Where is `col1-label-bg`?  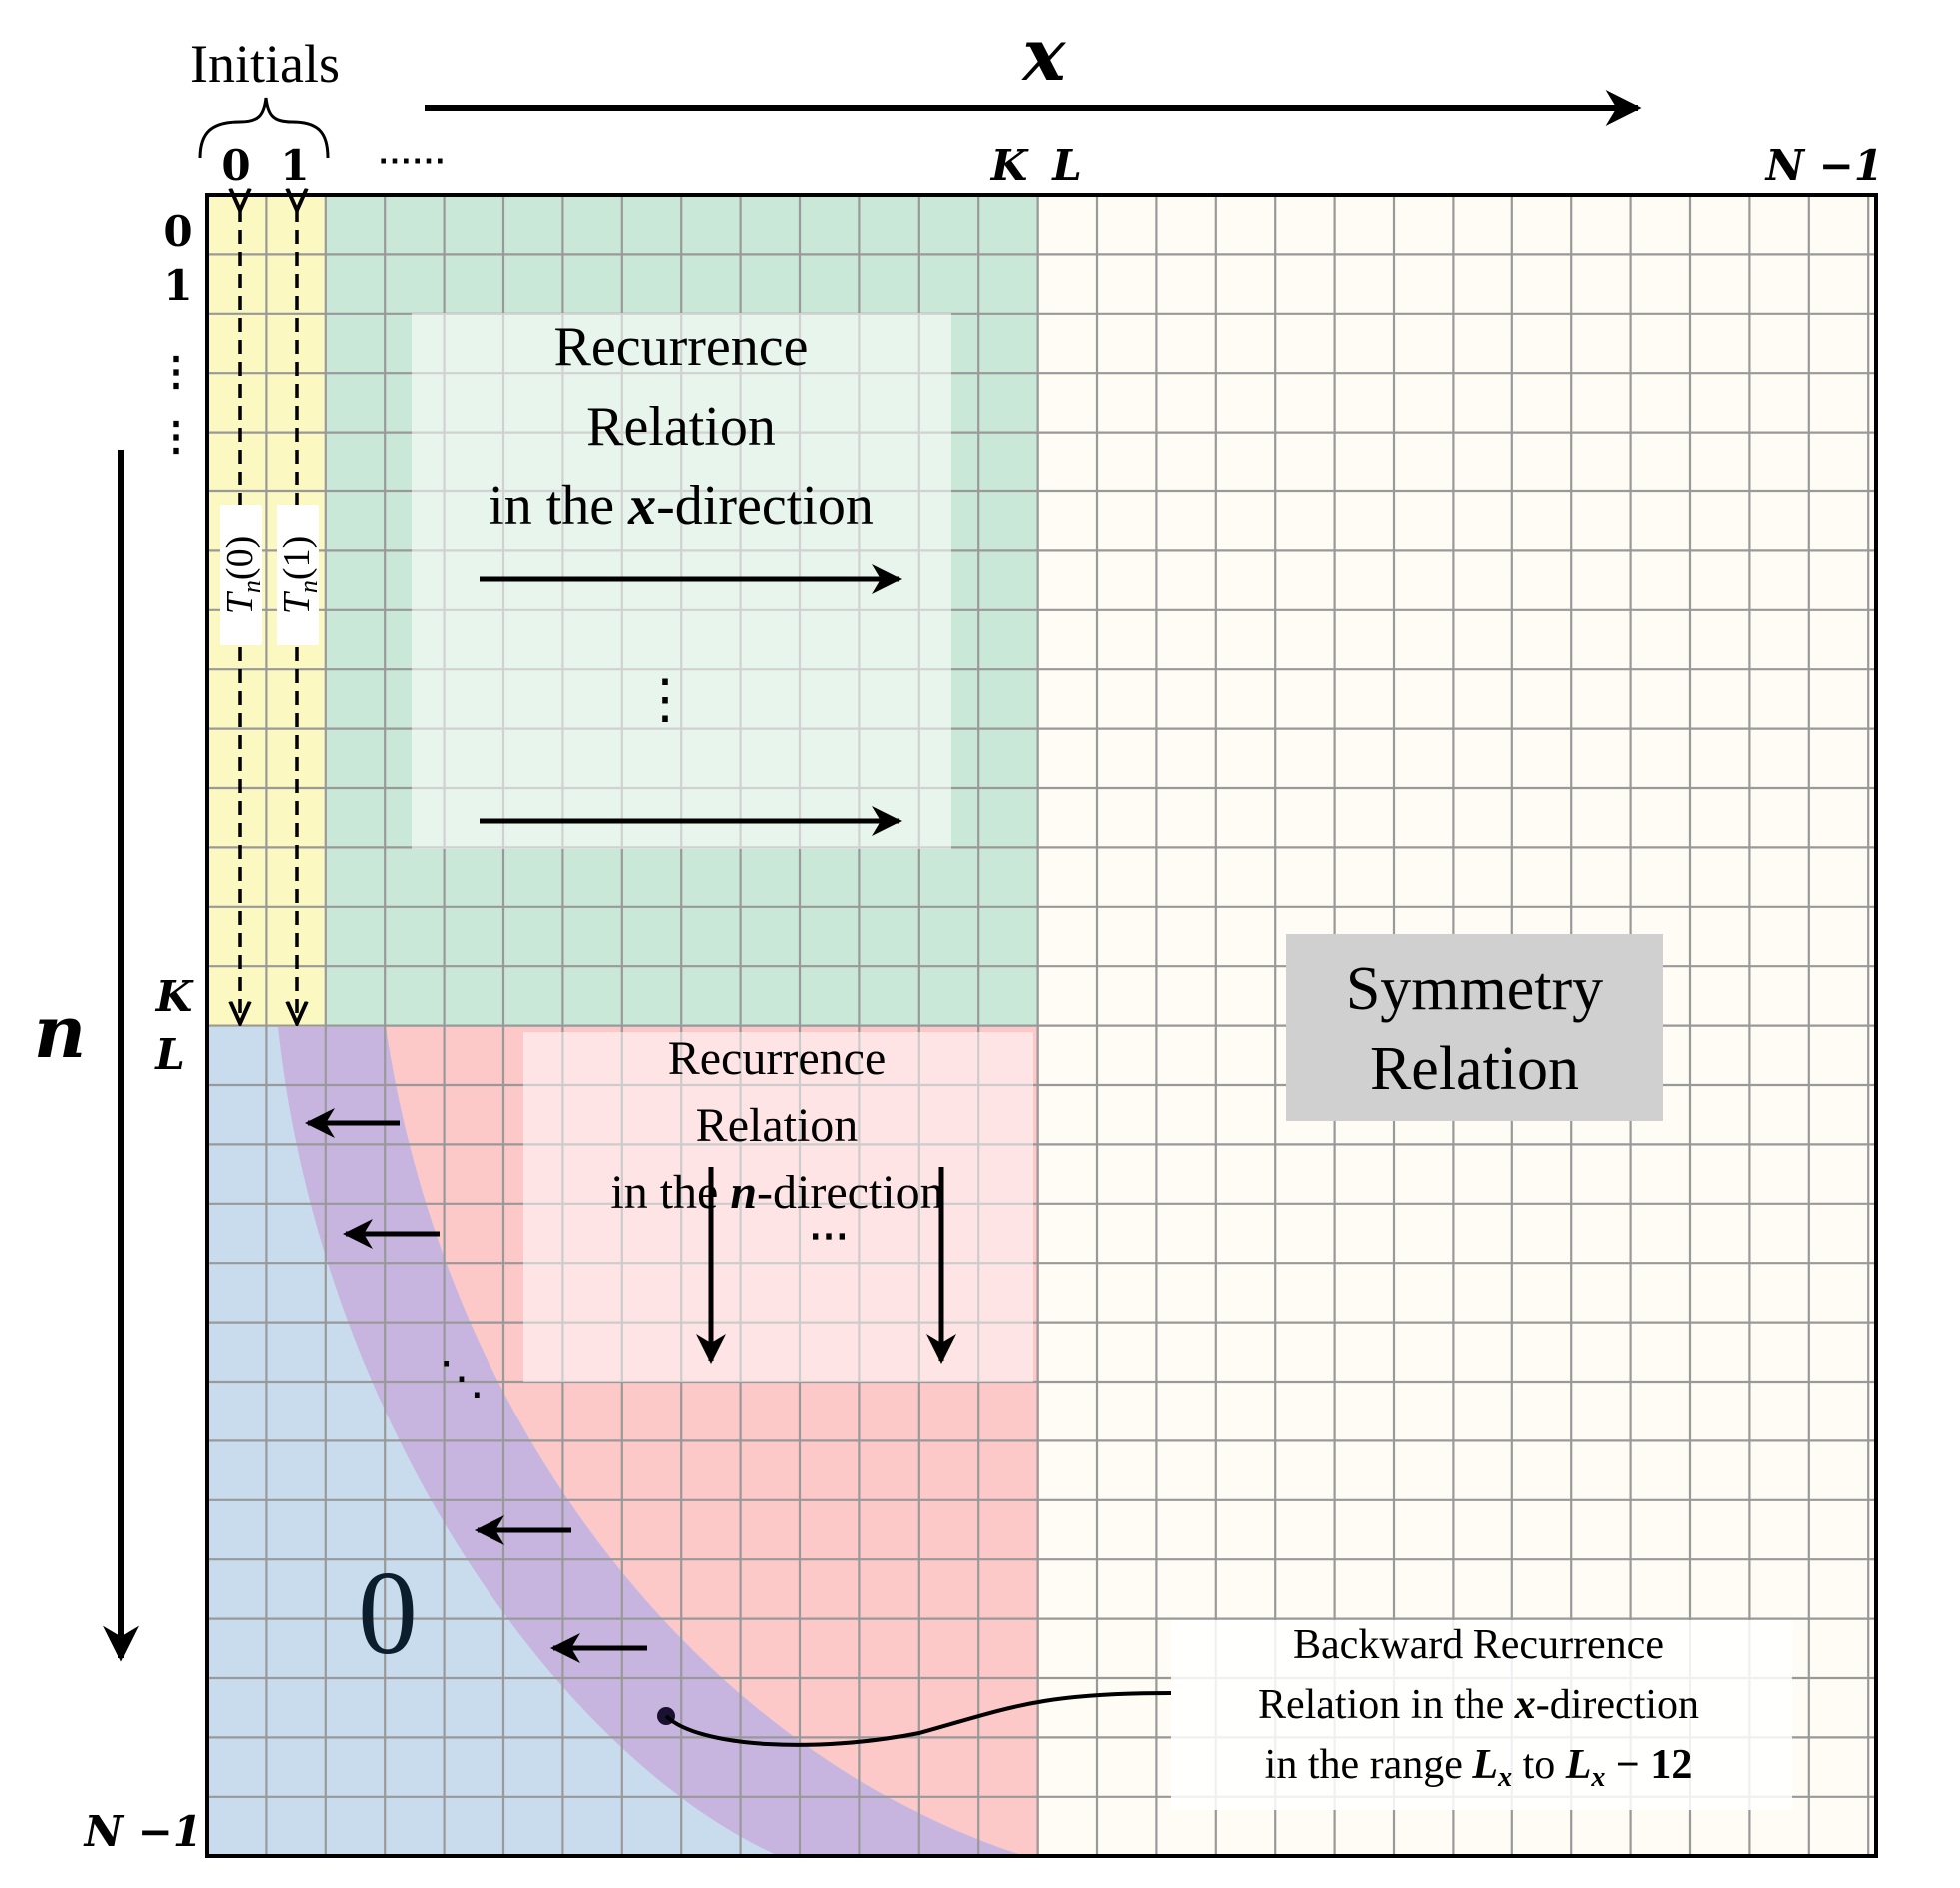
col1-label-bg is located at coordinates (298, 575).